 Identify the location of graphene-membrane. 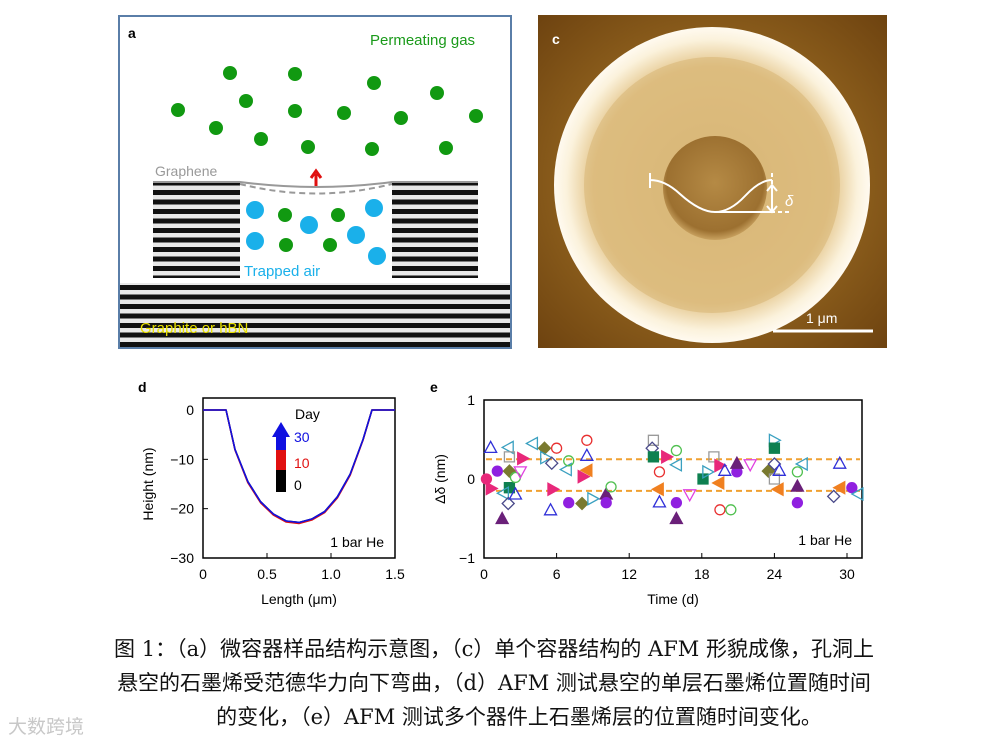
(315, 184).